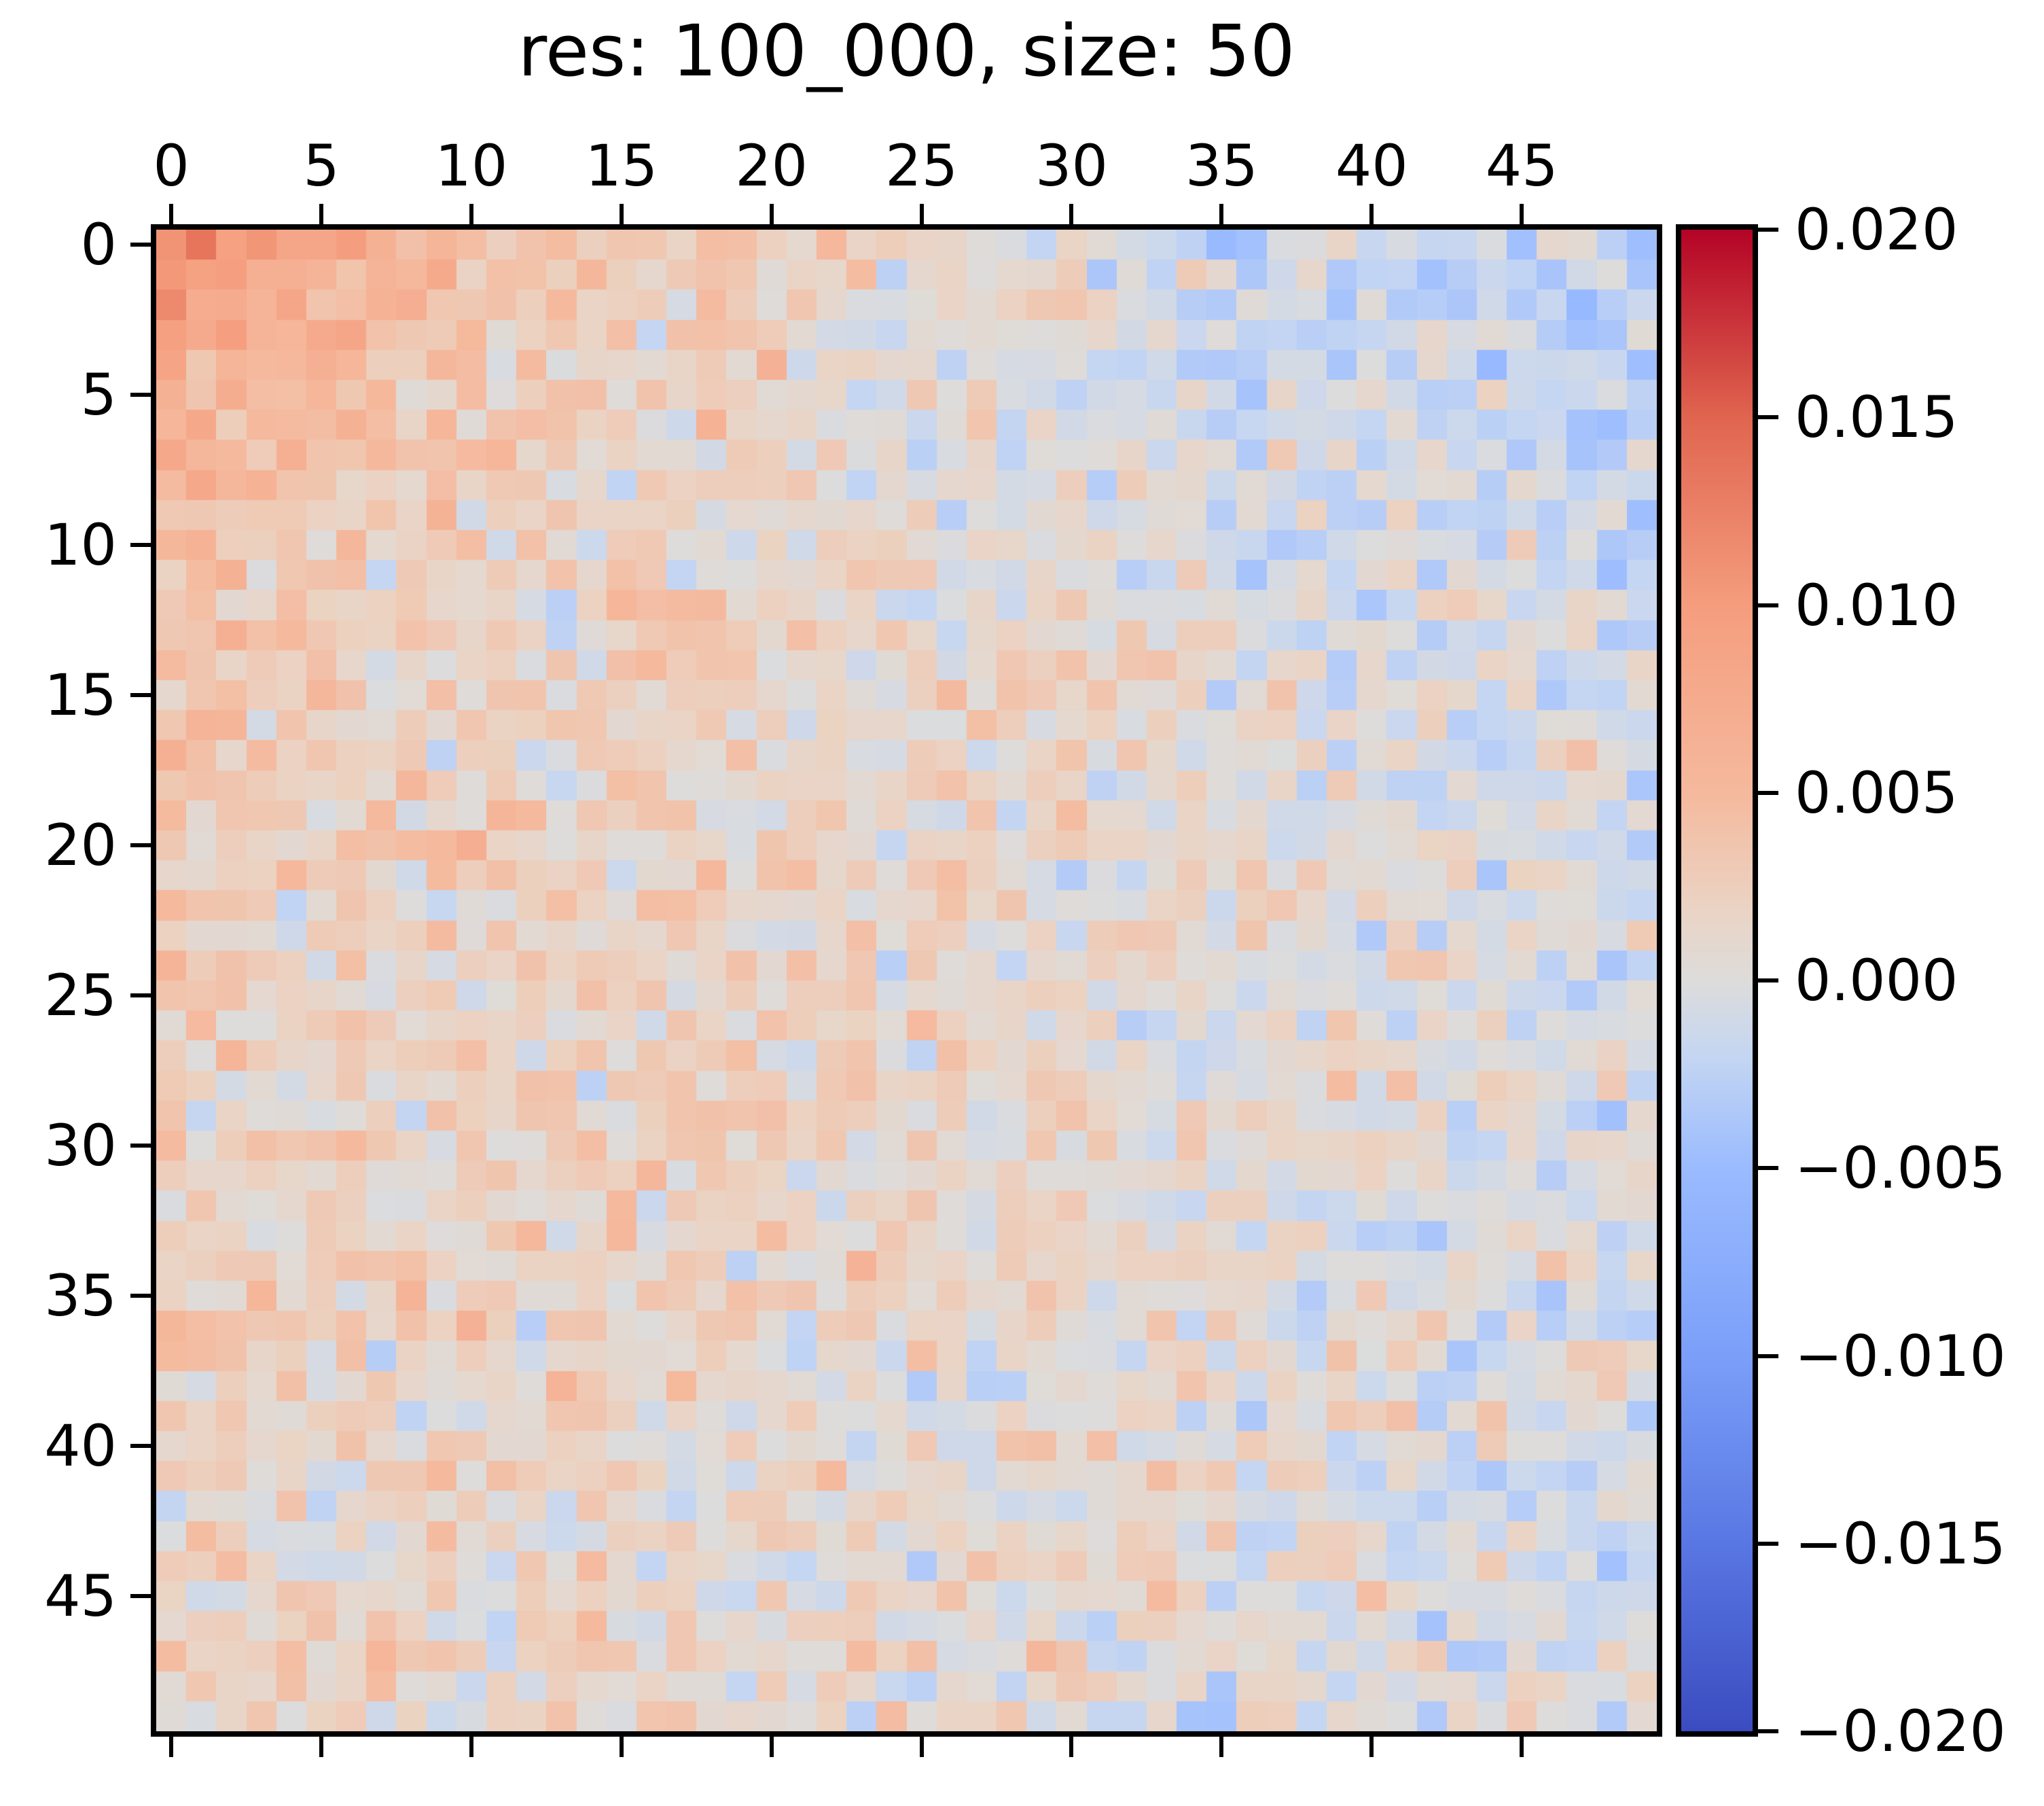 The height and width of the screenshot is (1806, 2044). I want to click on y-tick-label: 20, so click(80, 845).